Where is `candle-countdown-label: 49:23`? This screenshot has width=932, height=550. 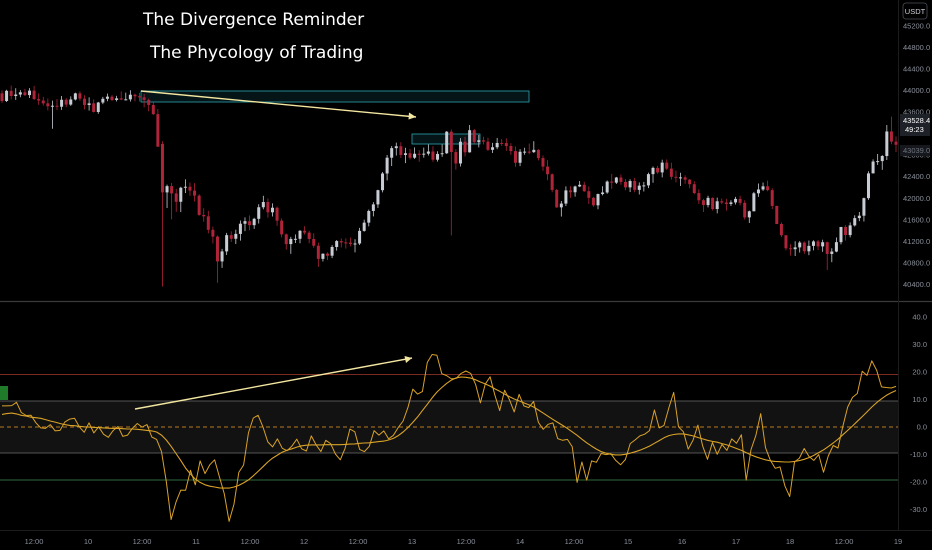 candle-countdown-label: 49:23 is located at coordinates (914, 129).